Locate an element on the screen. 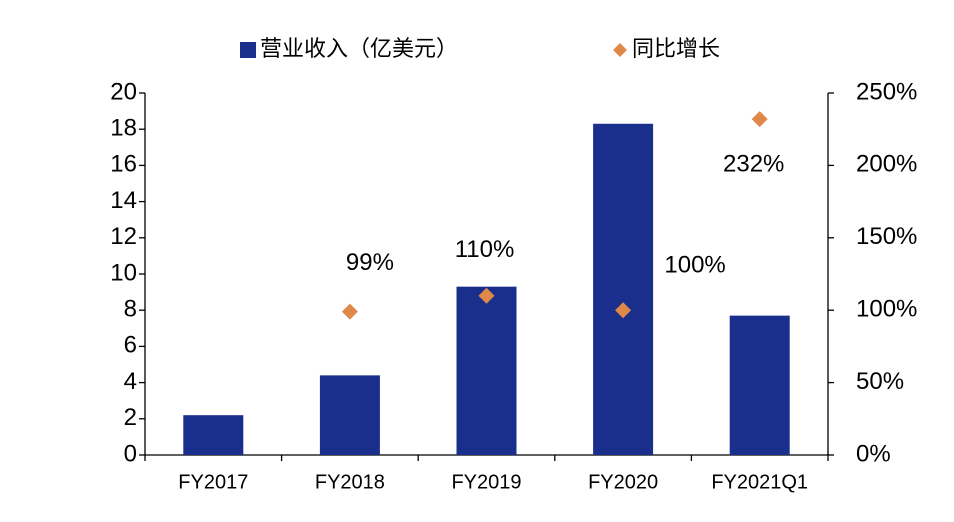  data-label: 100% is located at coordinates (694, 265).